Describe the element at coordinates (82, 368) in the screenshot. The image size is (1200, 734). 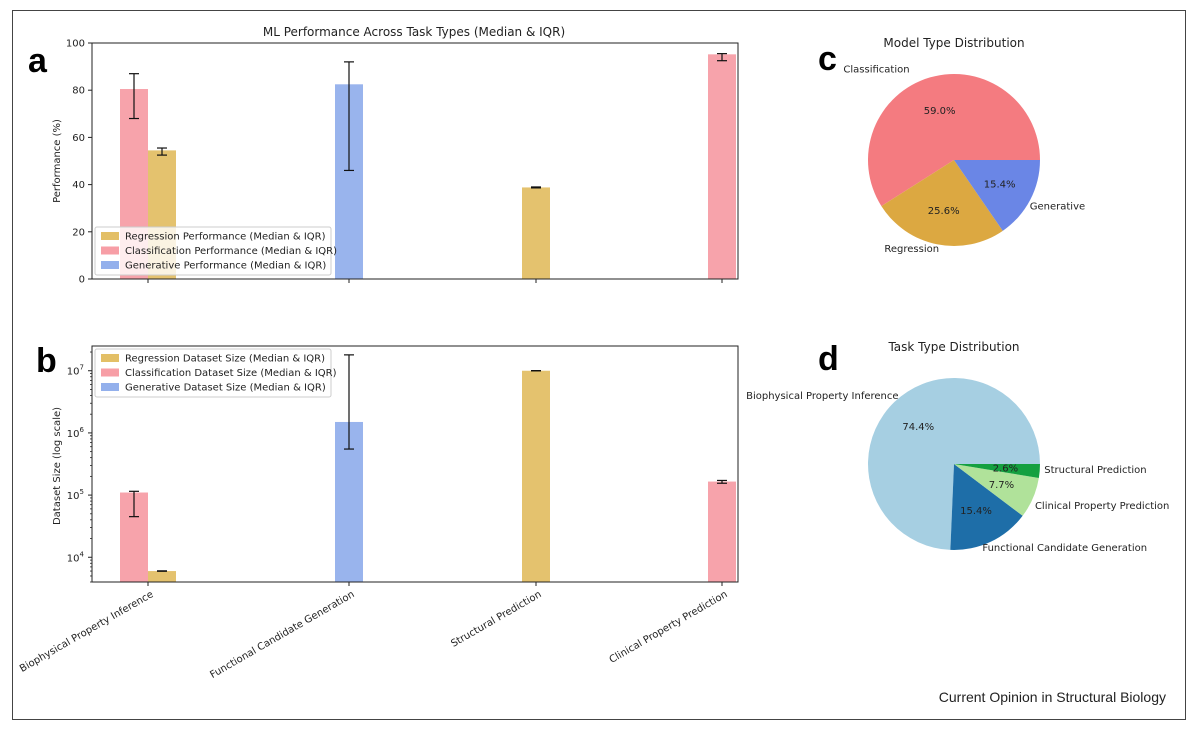
I see `ytick-label-exp: 7` at that location.